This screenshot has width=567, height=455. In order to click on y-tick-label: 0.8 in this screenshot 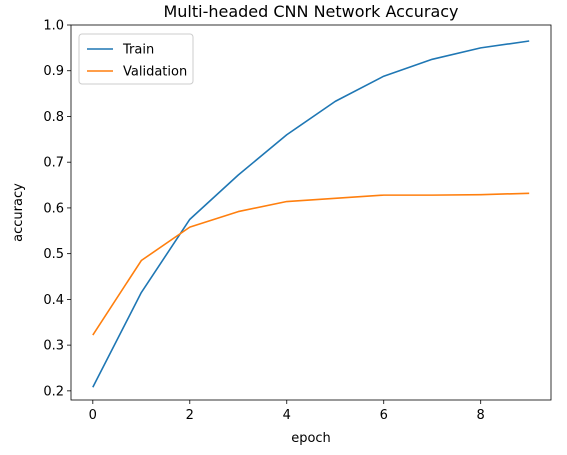, I will do `click(53, 117)`.